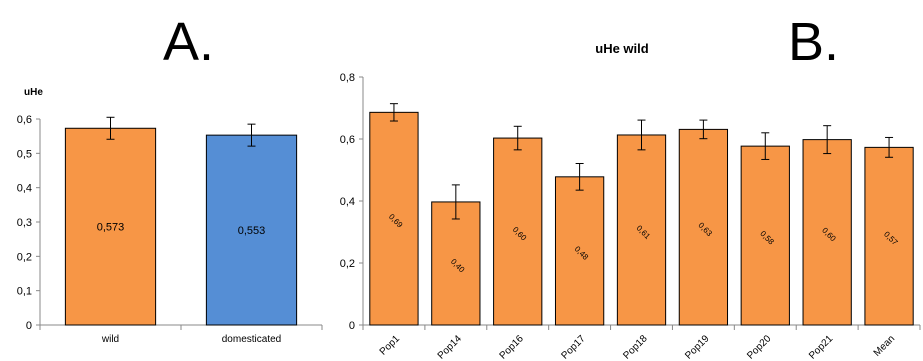 The image size is (923, 361). Describe the element at coordinates (24, 292) in the screenshot. I see `chart-a-ytick-label: 0,1` at that location.